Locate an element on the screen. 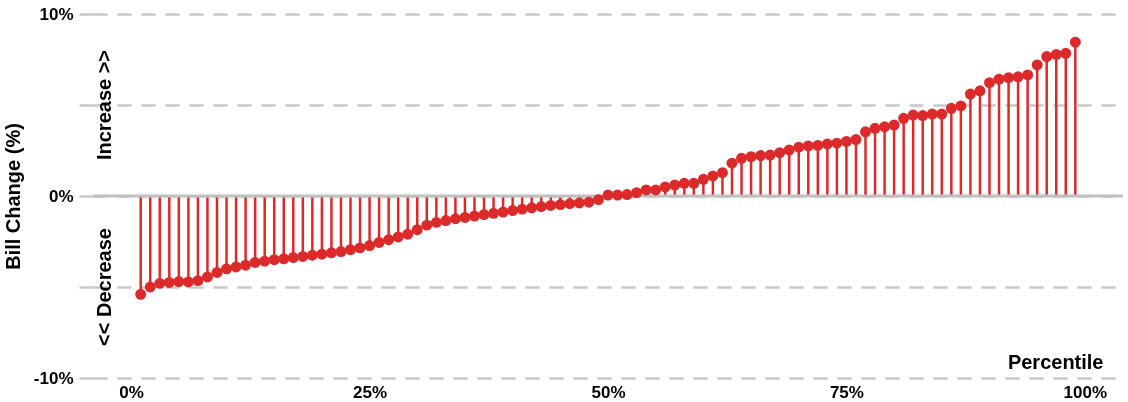 The height and width of the screenshot is (402, 1128). annotation: Increase >> is located at coordinates (104, 105).